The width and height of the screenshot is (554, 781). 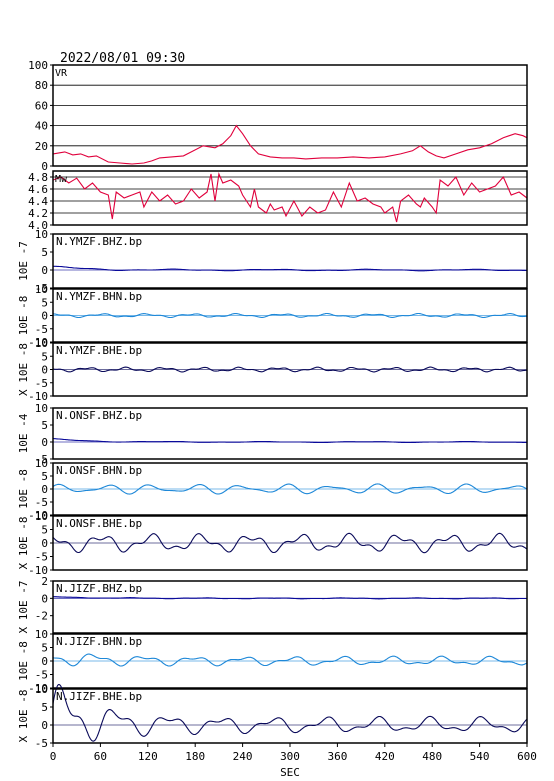 What do you see at coordinates (122, 58) in the screenshot?
I see `header-timestamp: 2022/08/01 09:30` at bounding box center [122, 58].